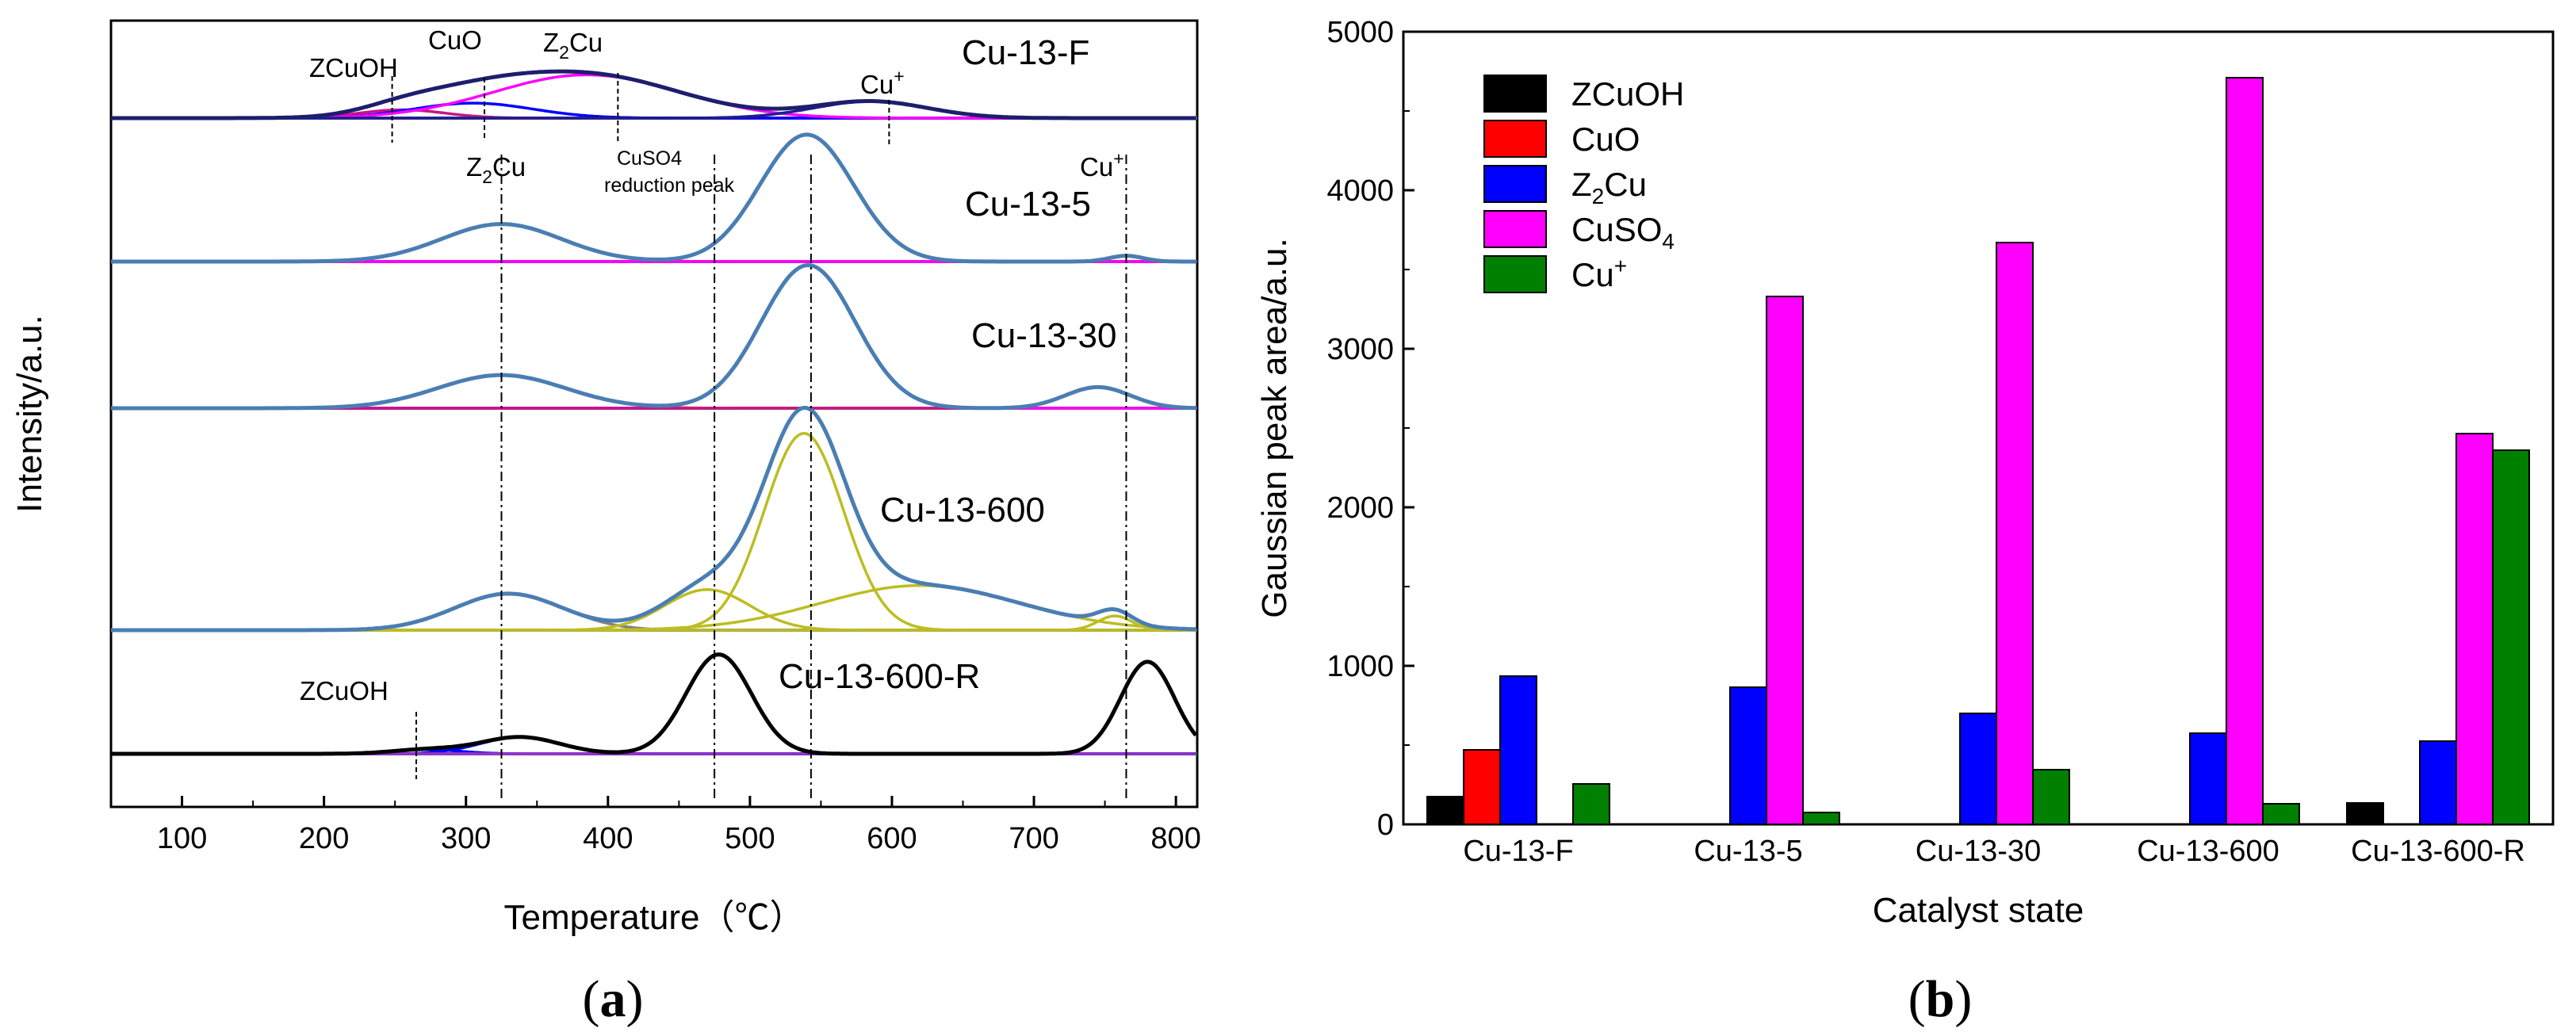  I want to click on panel-a-x-axis-label: Temperature（℃）, so click(653, 917).